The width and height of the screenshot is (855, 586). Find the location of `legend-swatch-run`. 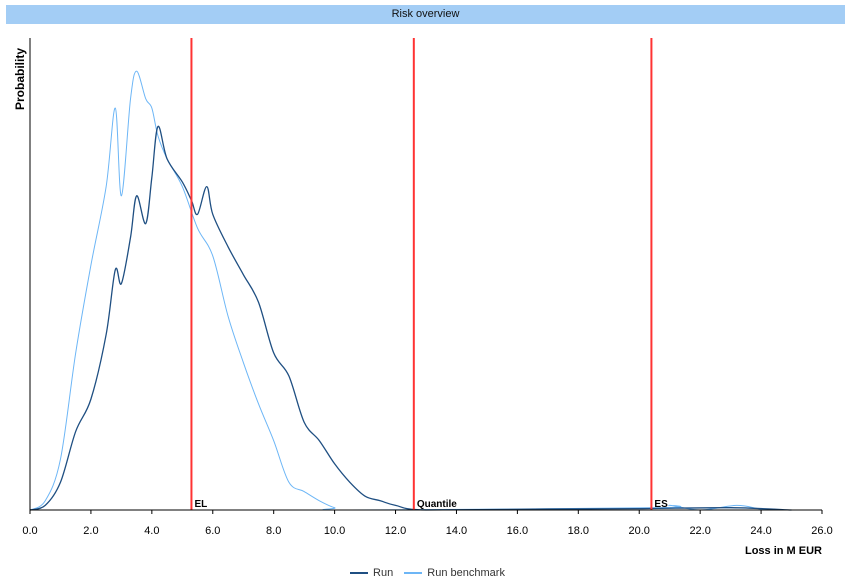

legend-swatch-run is located at coordinates (359, 573).